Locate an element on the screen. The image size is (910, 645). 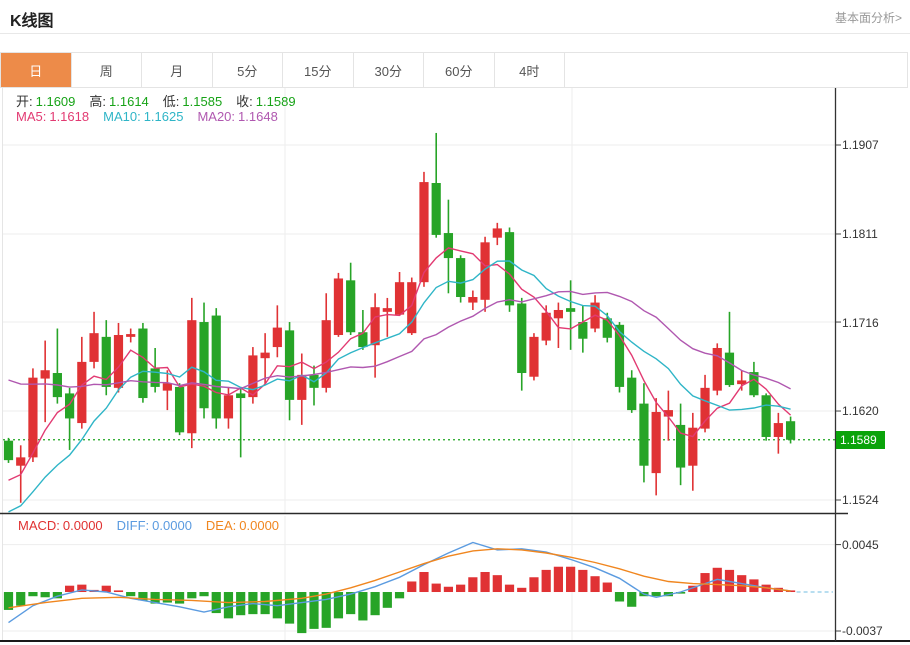
last-price-badge: 1.1589 is located at coordinates (860, 440).